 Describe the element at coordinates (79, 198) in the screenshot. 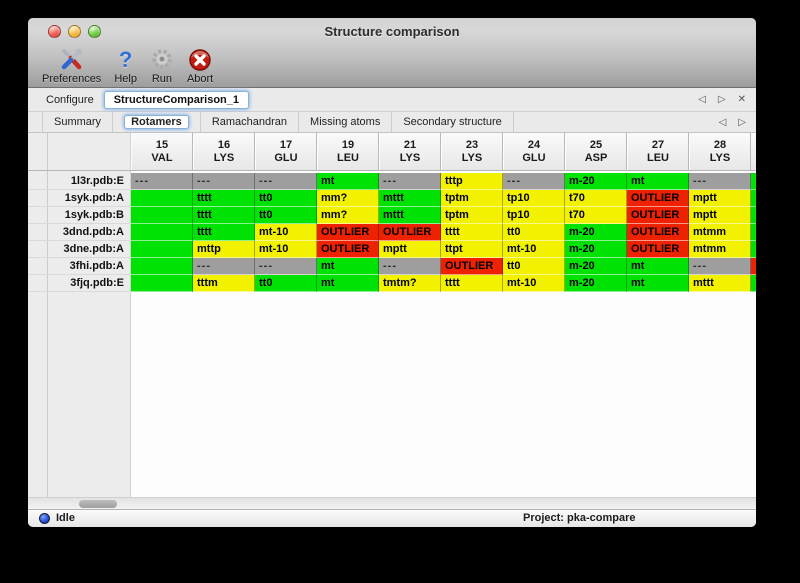

I see `row-label: 1syk.pdb:A` at that location.